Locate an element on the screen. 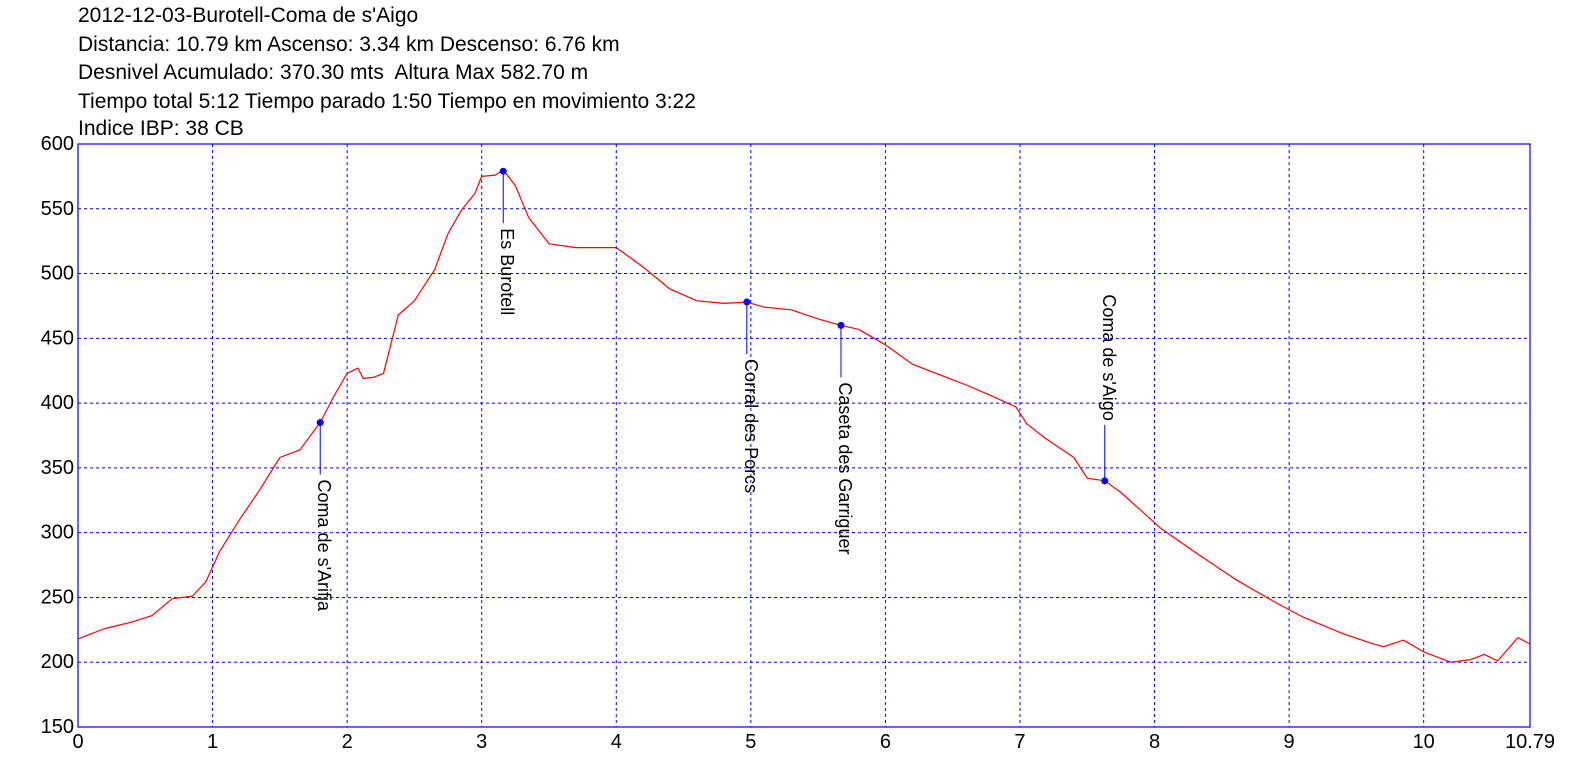 The width and height of the screenshot is (1596, 778). x-tick-label: 8 is located at coordinates (1154, 742).